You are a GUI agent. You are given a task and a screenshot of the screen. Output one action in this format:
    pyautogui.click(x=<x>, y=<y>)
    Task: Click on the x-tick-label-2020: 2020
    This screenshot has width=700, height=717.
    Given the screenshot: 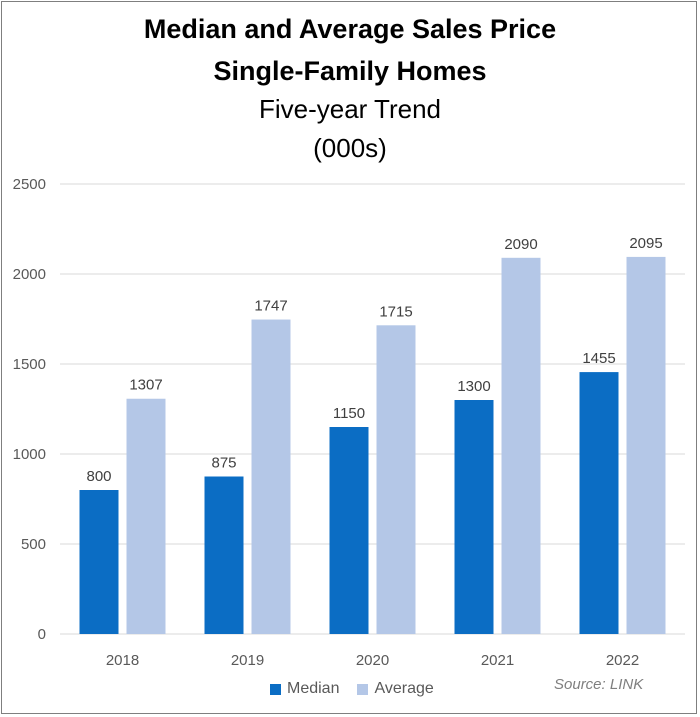 What is the action you would take?
    pyautogui.click(x=372, y=660)
    